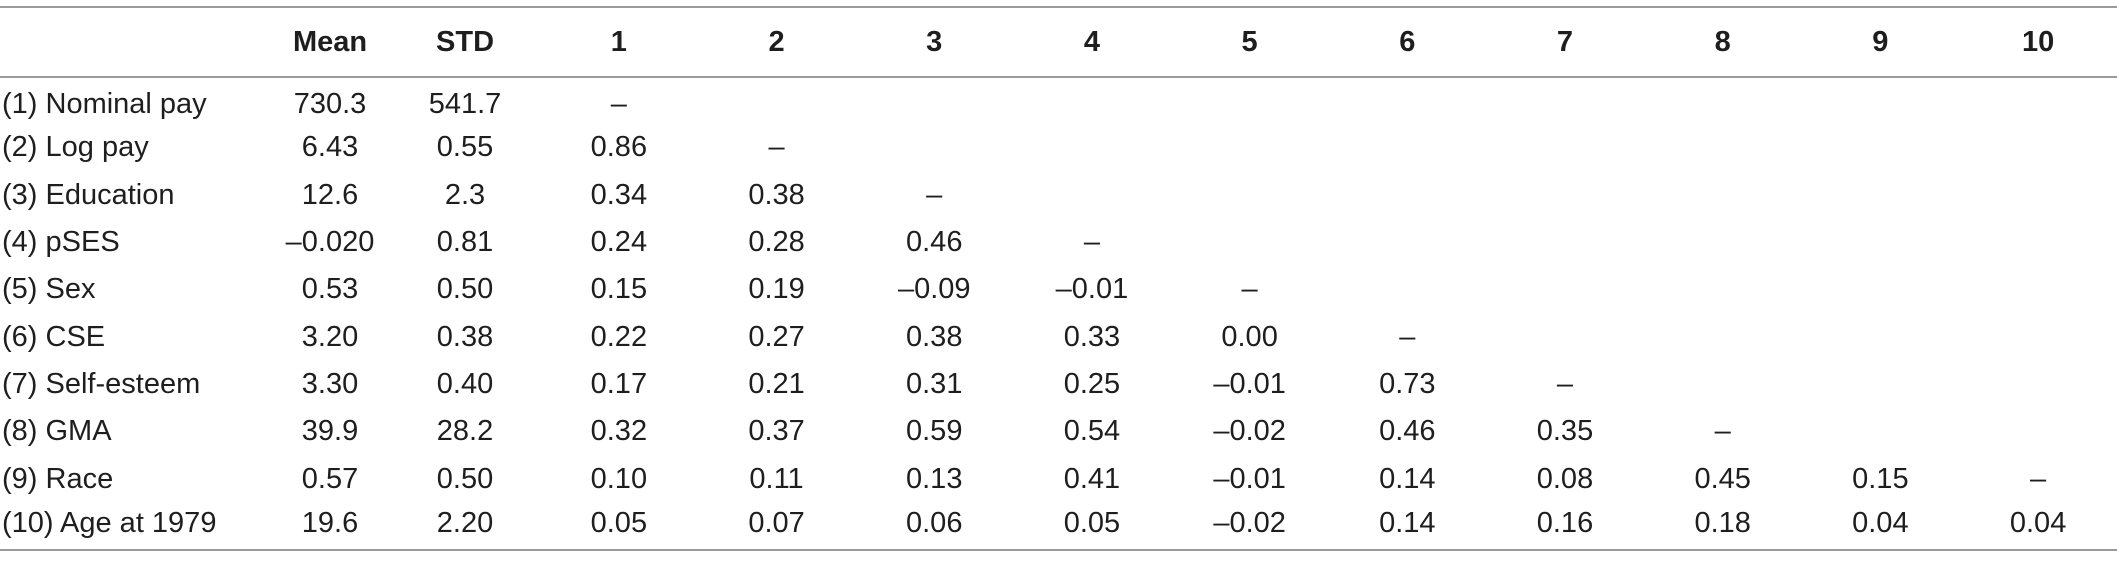 The image size is (2117, 580). Describe the element at coordinates (465, 526) in the screenshot. I see `table-cell: 2.20` at that location.